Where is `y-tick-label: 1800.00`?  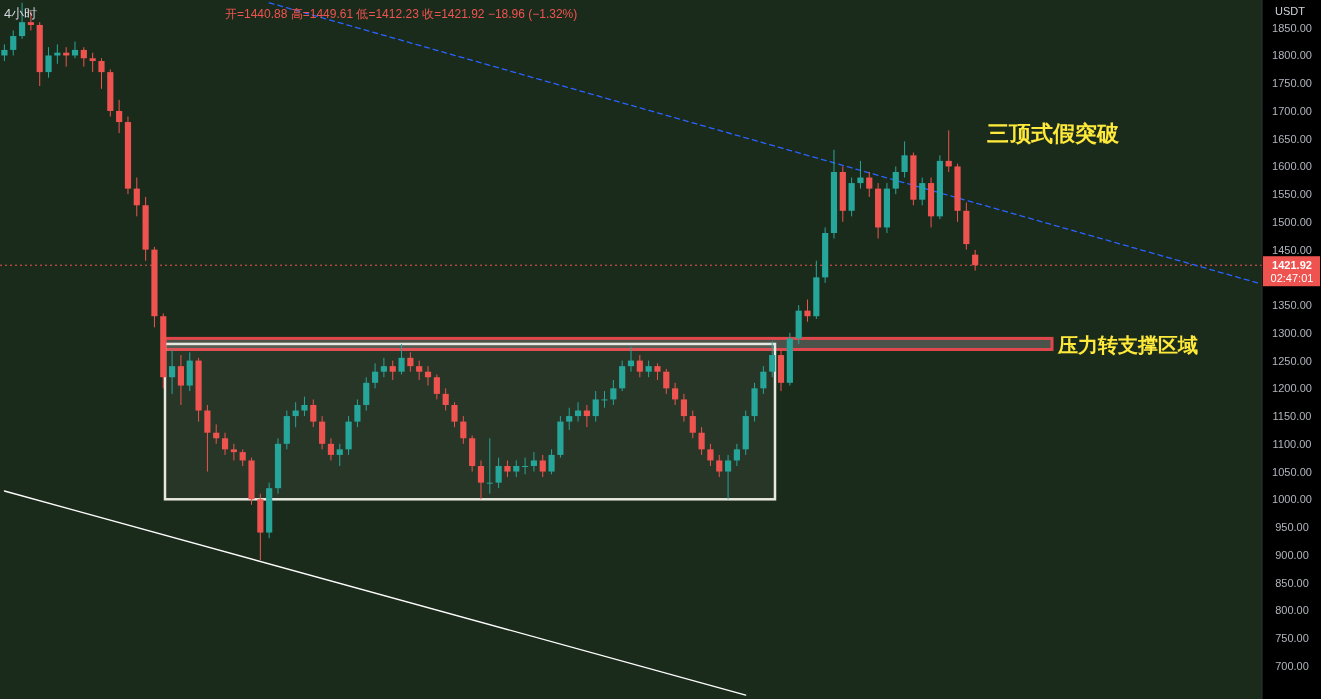 y-tick-label: 1800.00 is located at coordinates (1292, 55).